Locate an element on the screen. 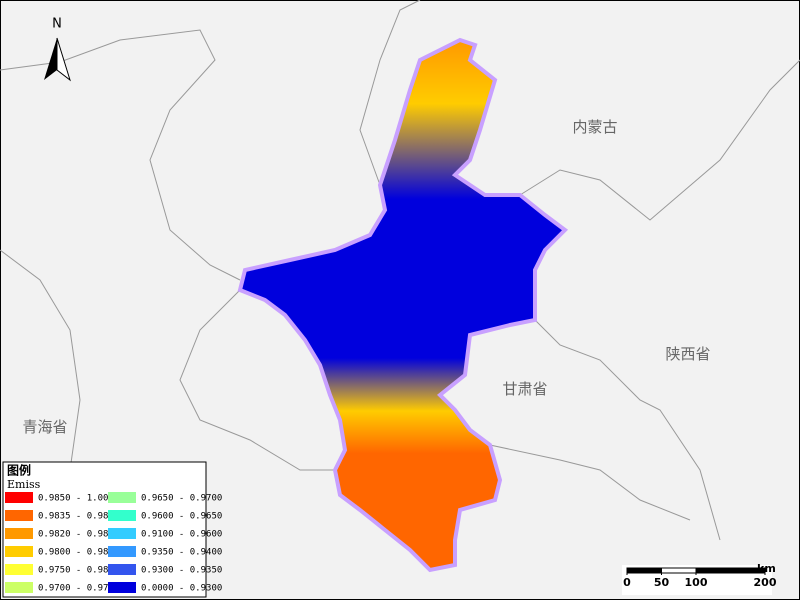 This screenshot has width=800, height=604. scale-label: 100 is located at coordinates (696, 582).